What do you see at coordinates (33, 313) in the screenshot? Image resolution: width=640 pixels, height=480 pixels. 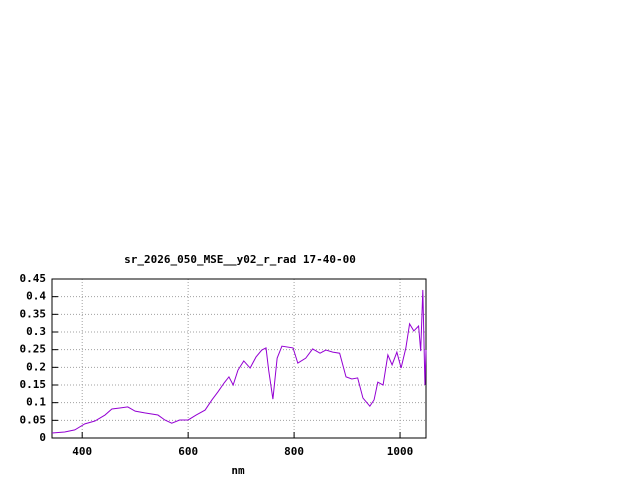 I see `y-tick-label: 0.35` at bounding box center [33, 313].